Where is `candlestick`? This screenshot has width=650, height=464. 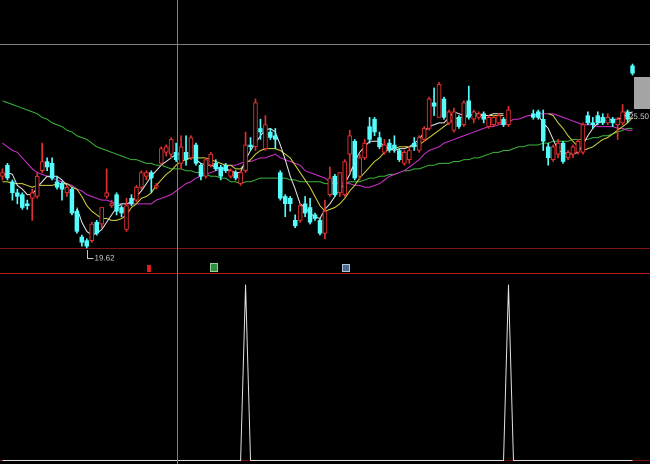 candlestick is located at coordinates (260, 129).